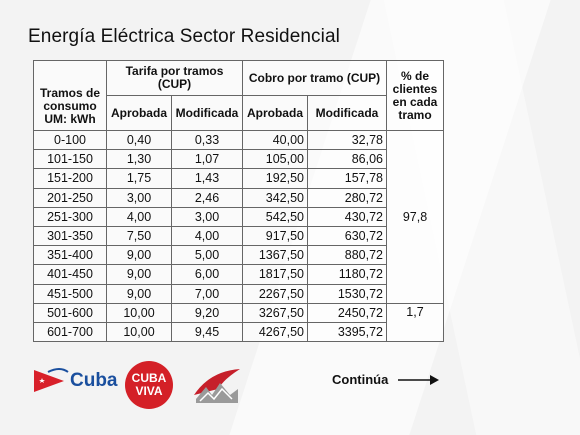  I want to click on header-tramos: Tramos de consumo UM: kWh, so click(70, 95).